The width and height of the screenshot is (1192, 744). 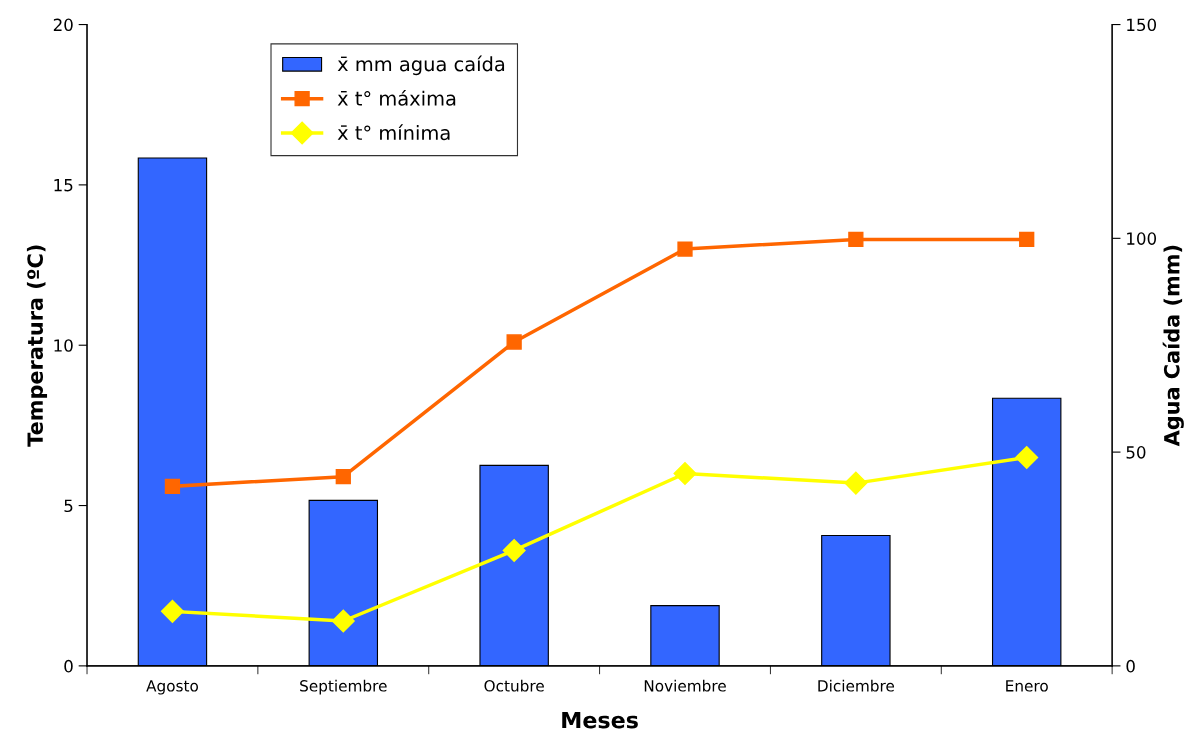 What do you see at coordinates (63, 185) in the screenshot?
I see `y-tick-label: 15` at bounding box center [63, 185].